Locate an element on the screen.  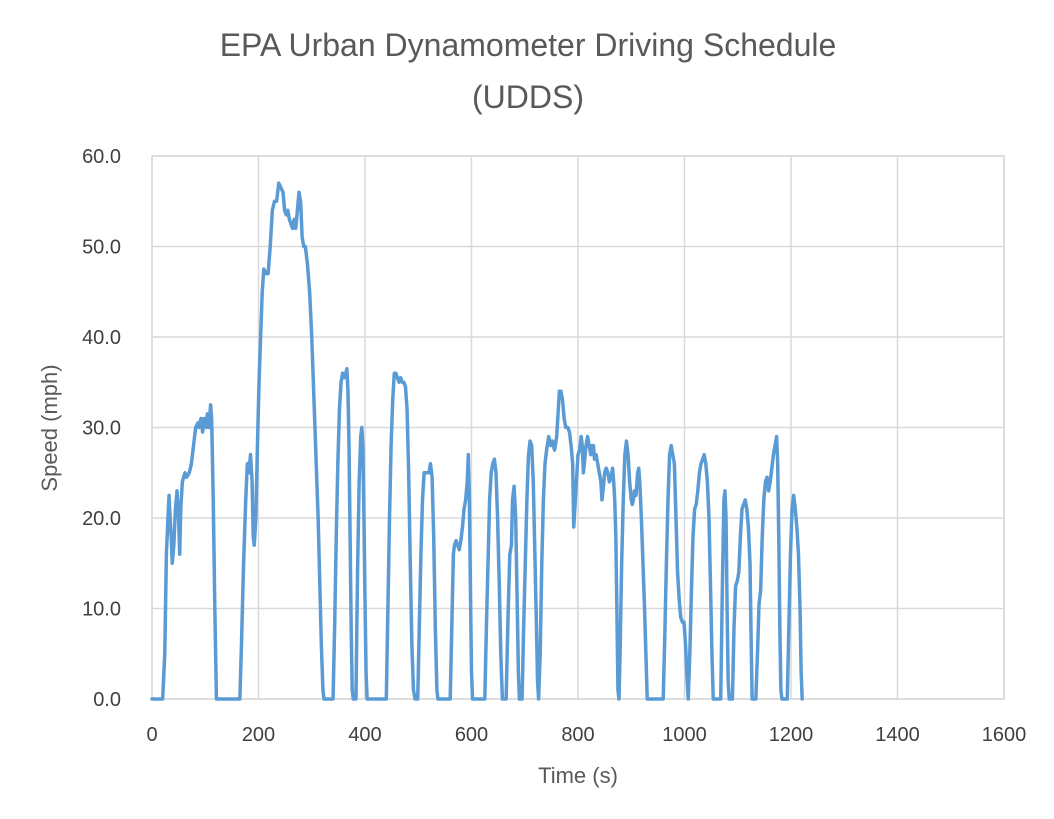
y-tick-label: 20.0 is located at coordinates (101, 519).